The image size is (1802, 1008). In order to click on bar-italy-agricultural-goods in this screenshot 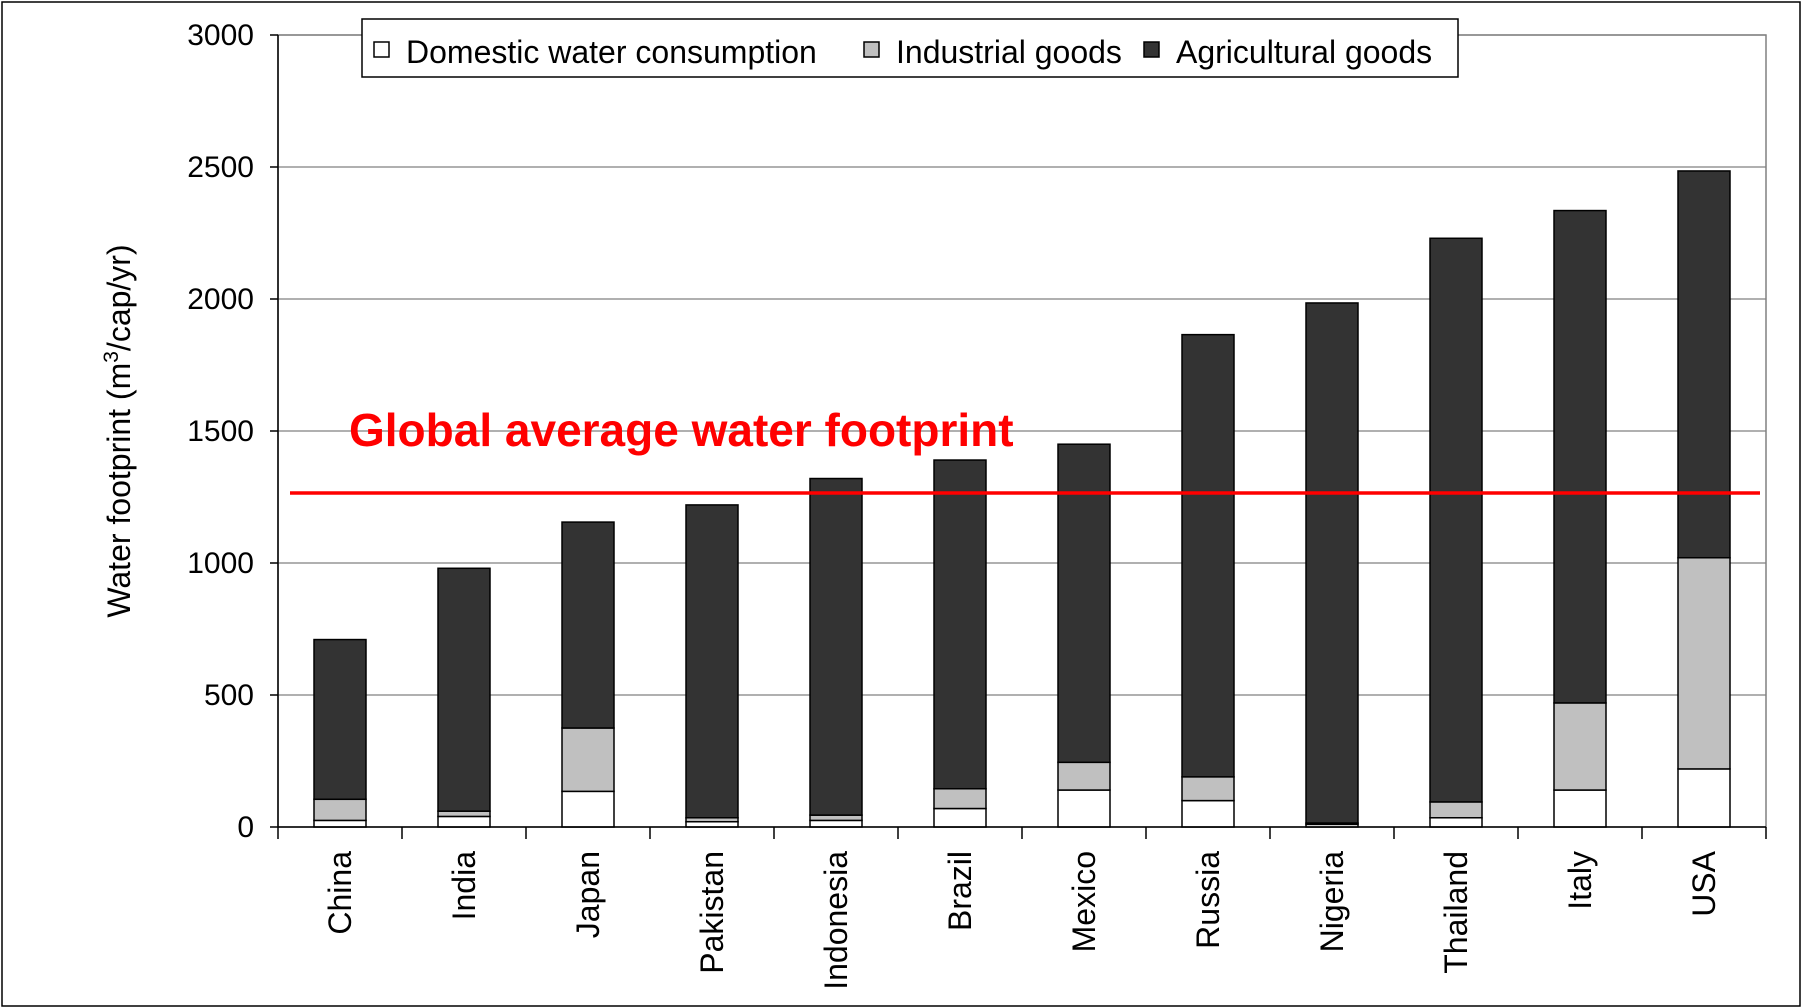, I will do `click(1580, 456)`.